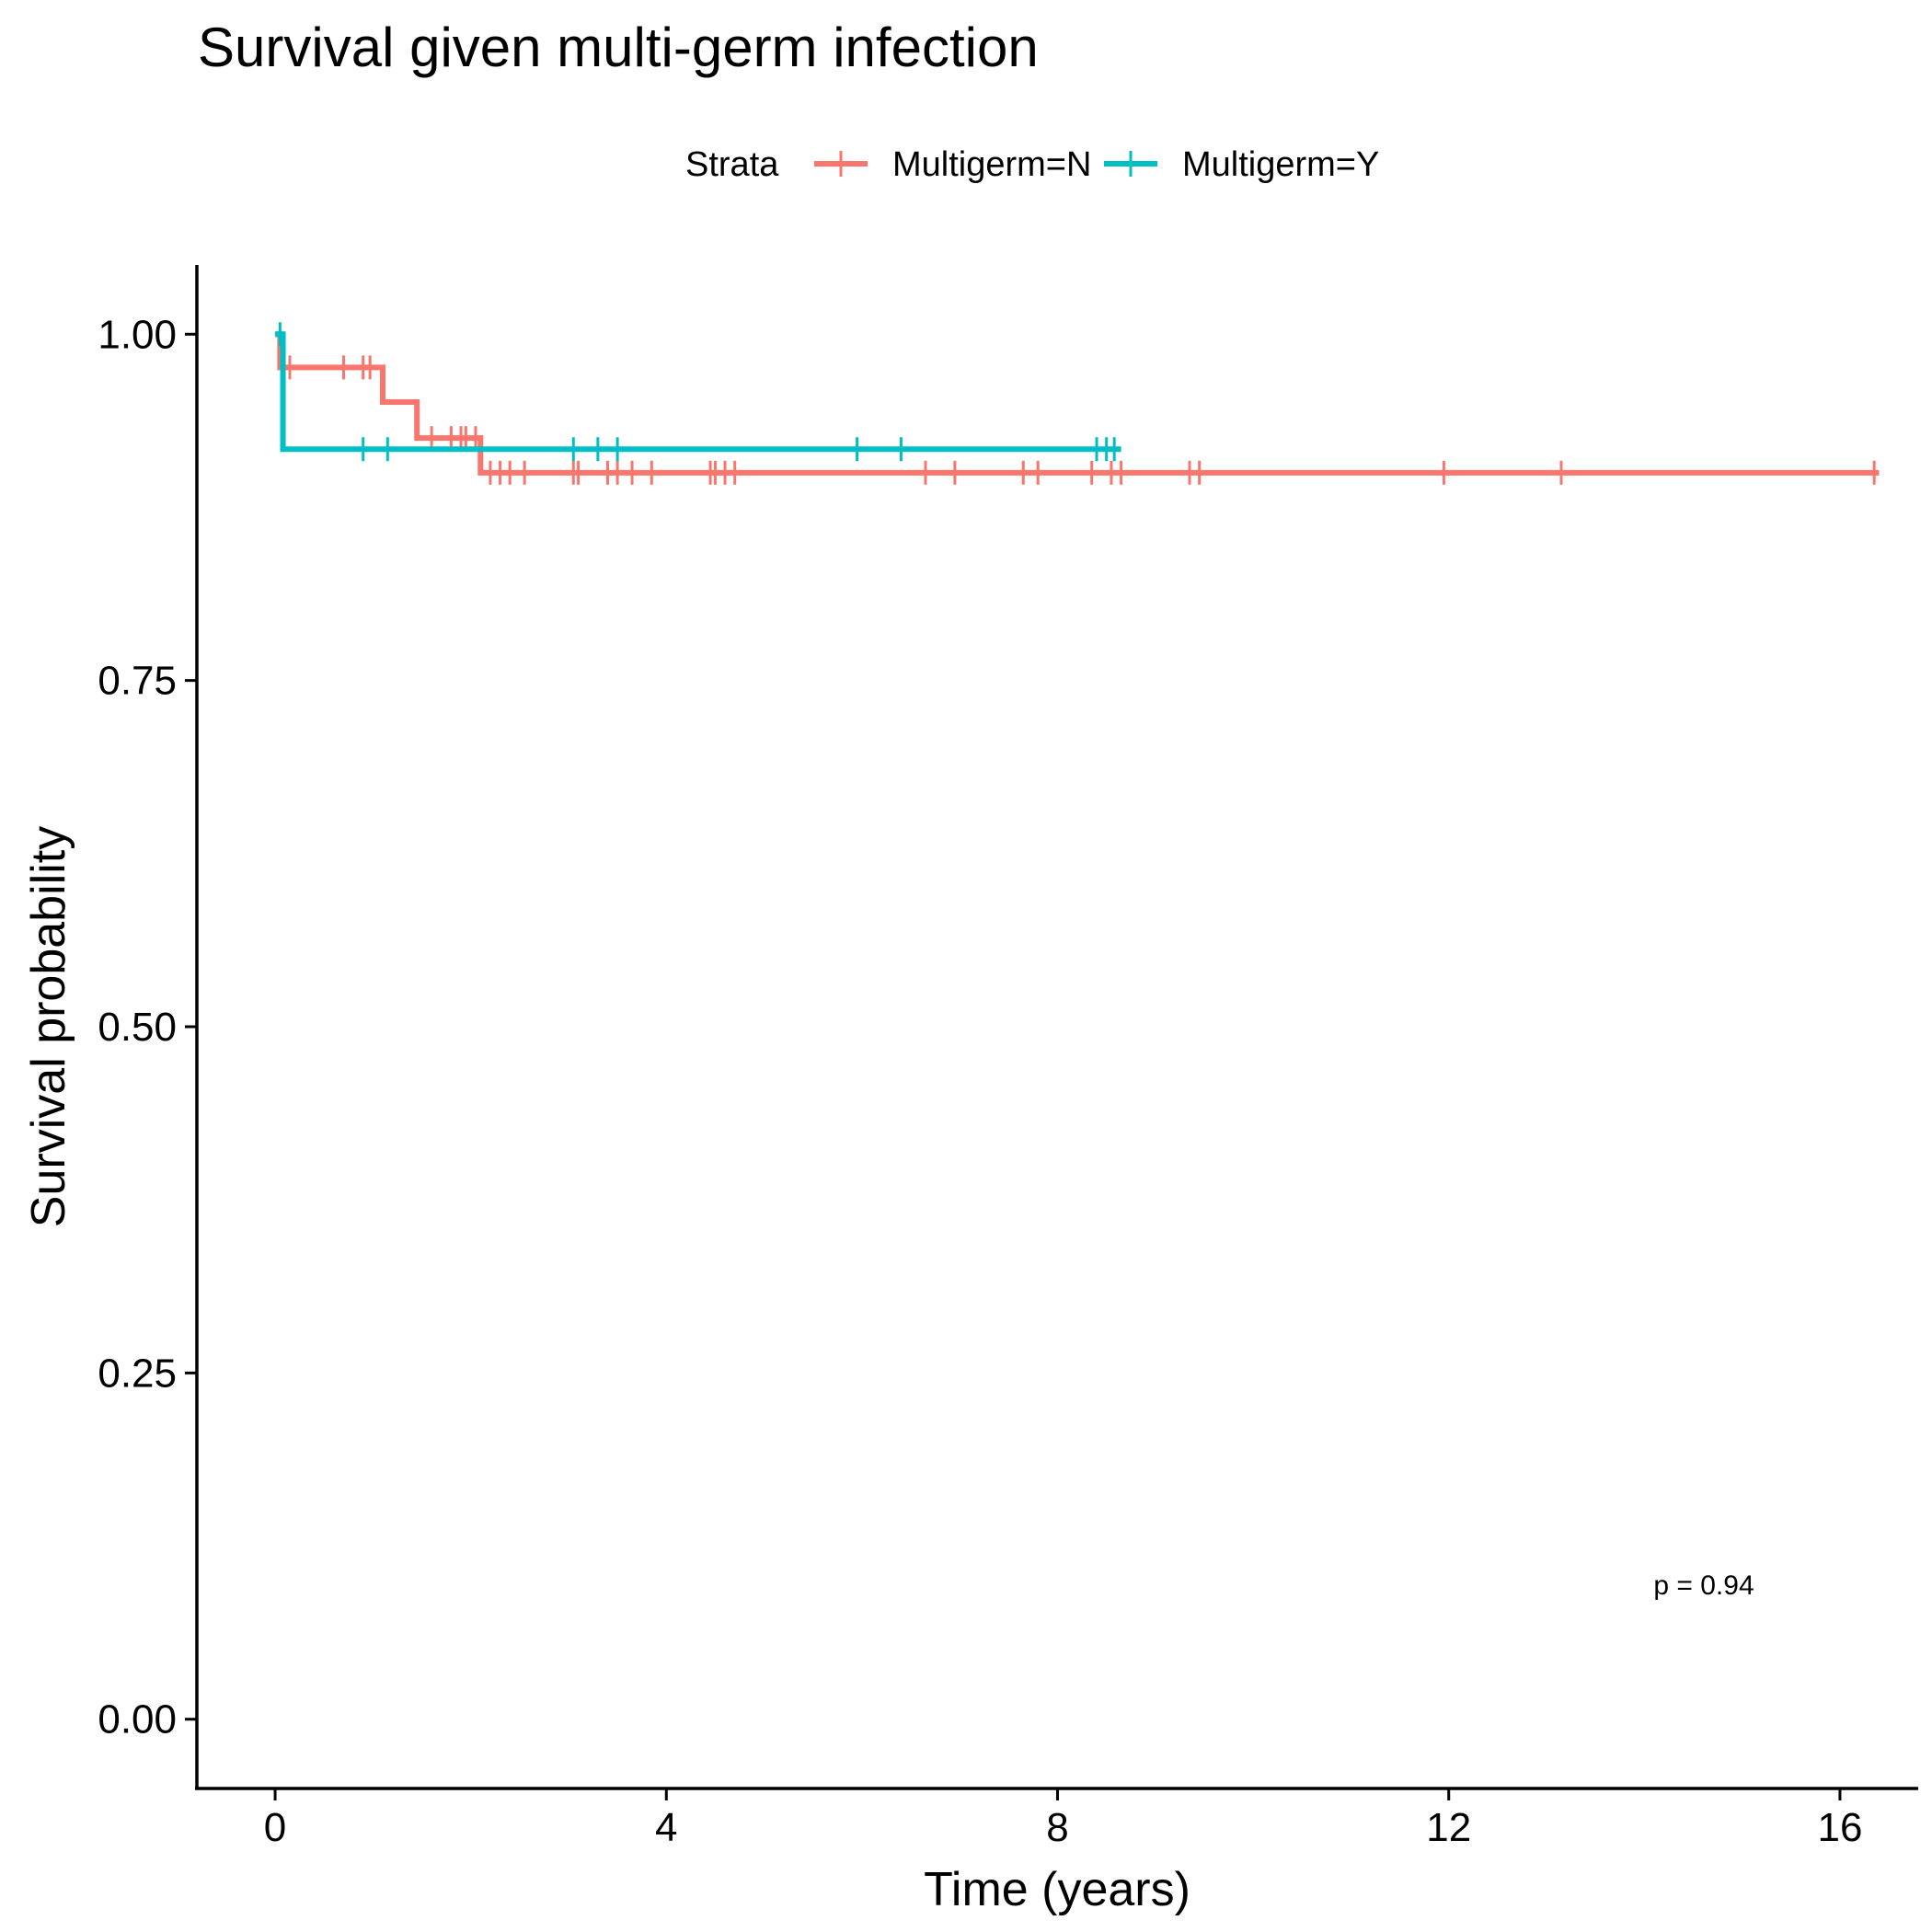 The image size is (1932, 1932). Describe the element at coordinates (137, 334) in the screenshot. I see `y-tick-label: 1.00` at that location.